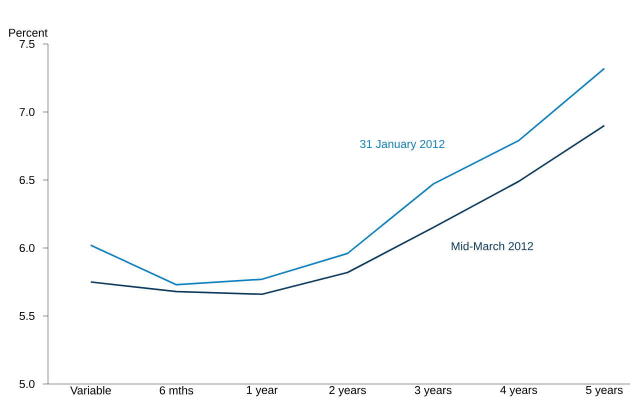 This screenshot has height=419, width=643. I want to click on text: 31 January 2012, so click(402, 145).